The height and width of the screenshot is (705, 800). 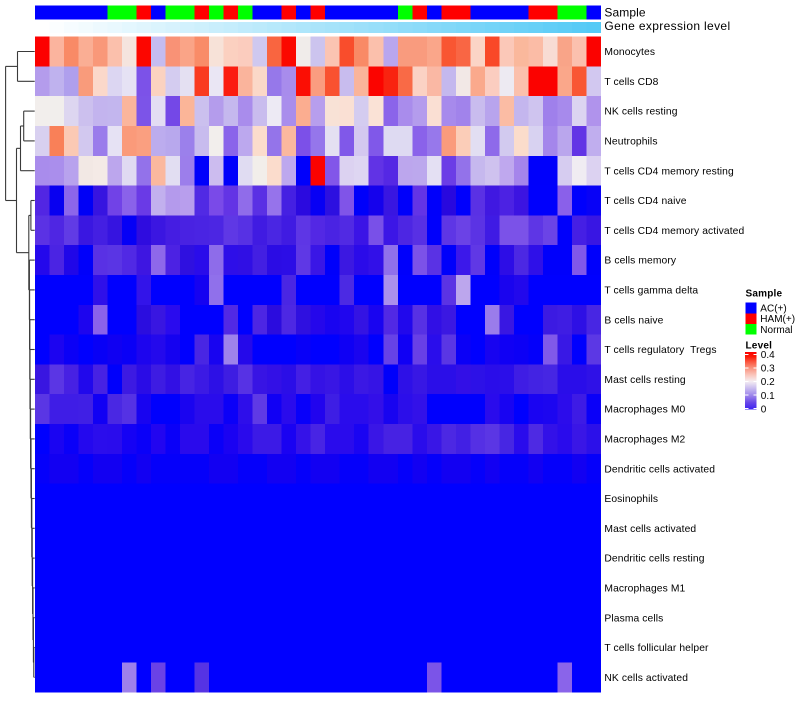 What do you see at coordinates (633, 320) in the screenshot?
I see `svg-text: B cells naive` at bounding box center [633, 320].